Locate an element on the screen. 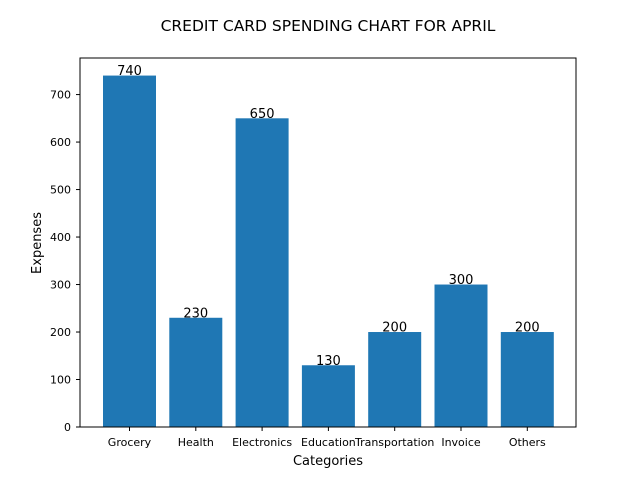  y-axis-label: Expenses is located at coordinates (37, 243).